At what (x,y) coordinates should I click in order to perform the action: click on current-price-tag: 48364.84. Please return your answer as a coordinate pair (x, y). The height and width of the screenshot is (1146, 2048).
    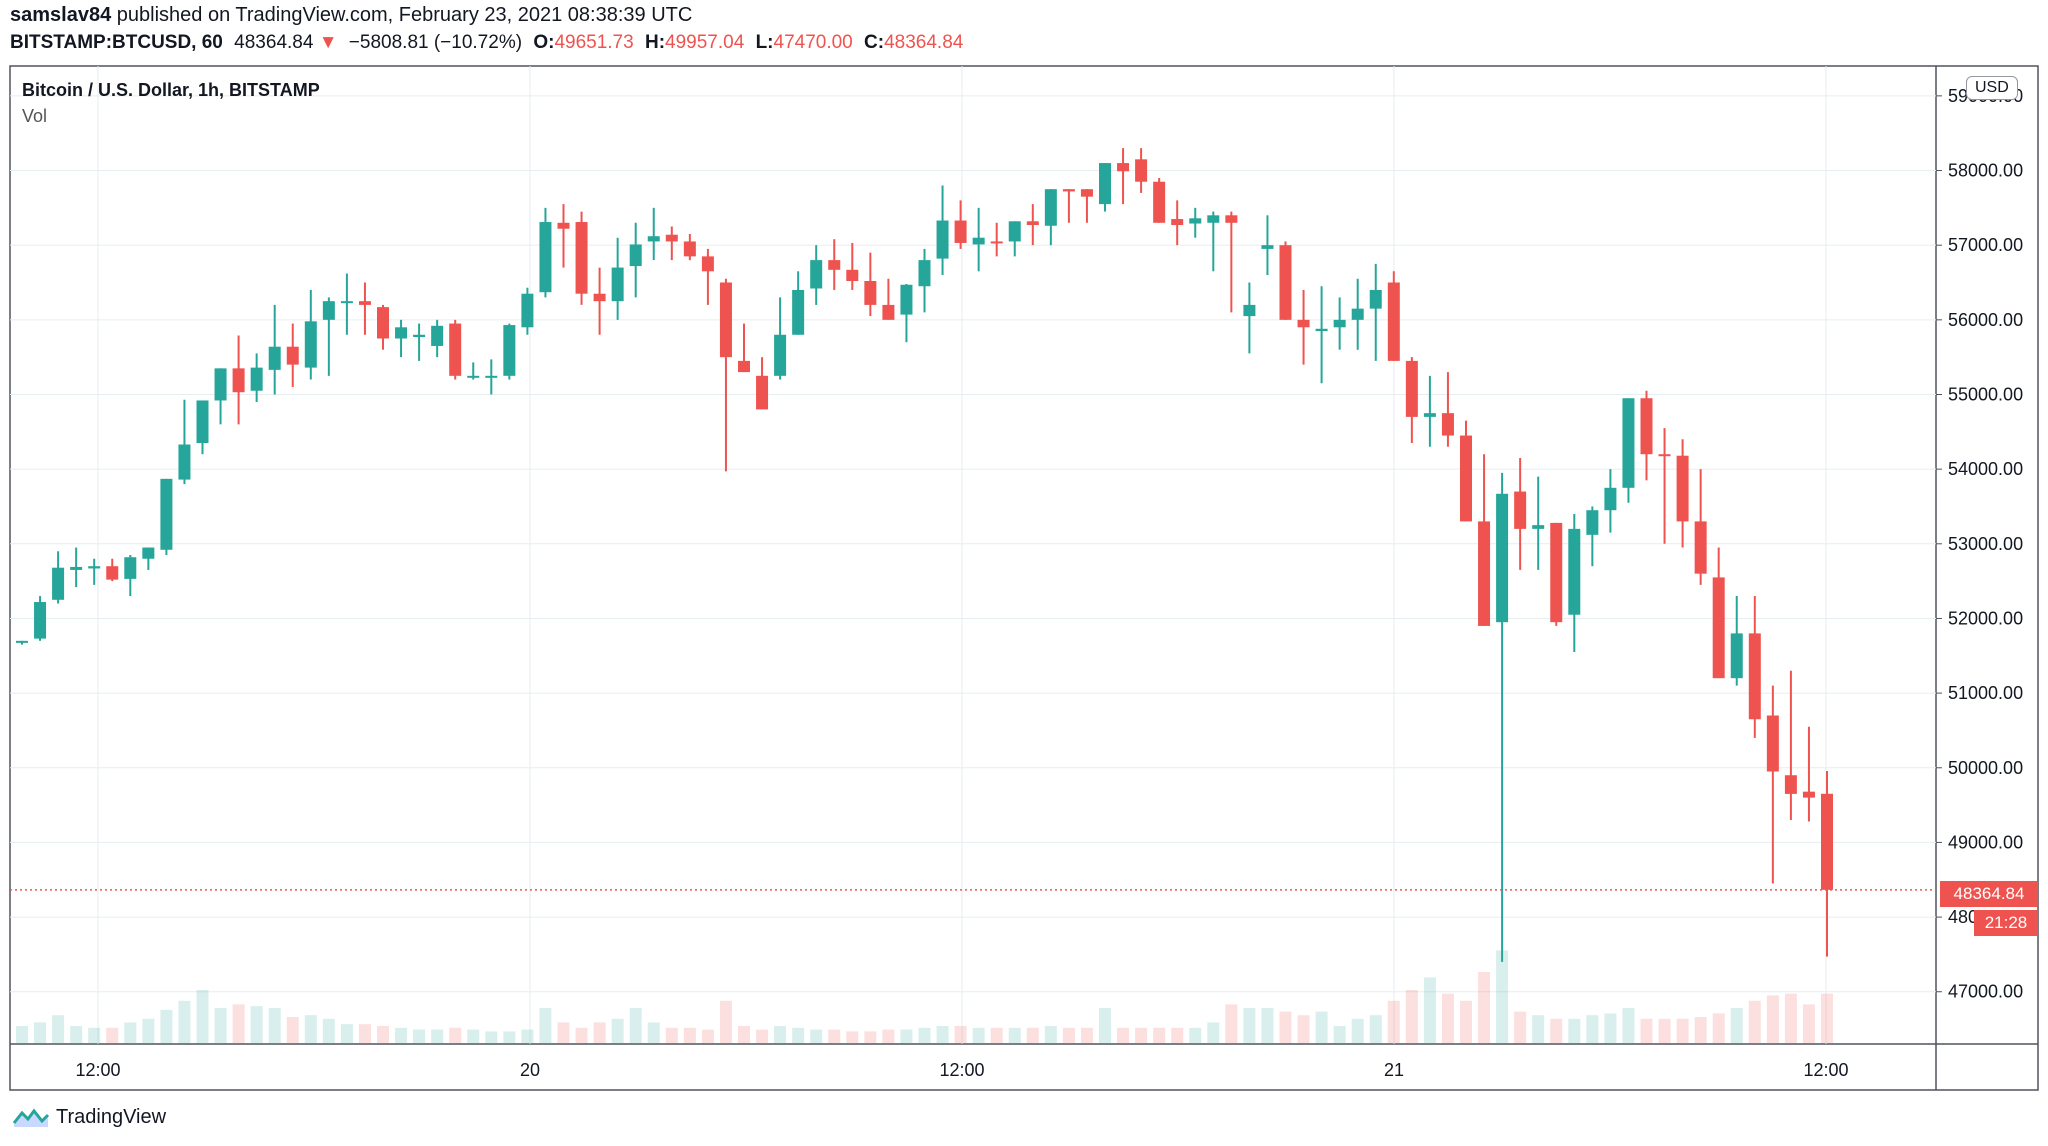
    Looking at the image, I should click on (1989, 894).